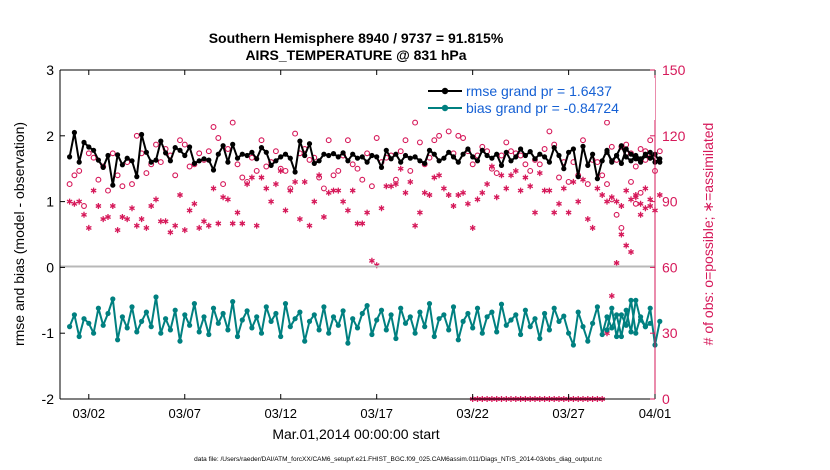 The height and width of the screenshot is (470, 830). I want to click on y-right-tick-label-5: 150, so click(674, 70).